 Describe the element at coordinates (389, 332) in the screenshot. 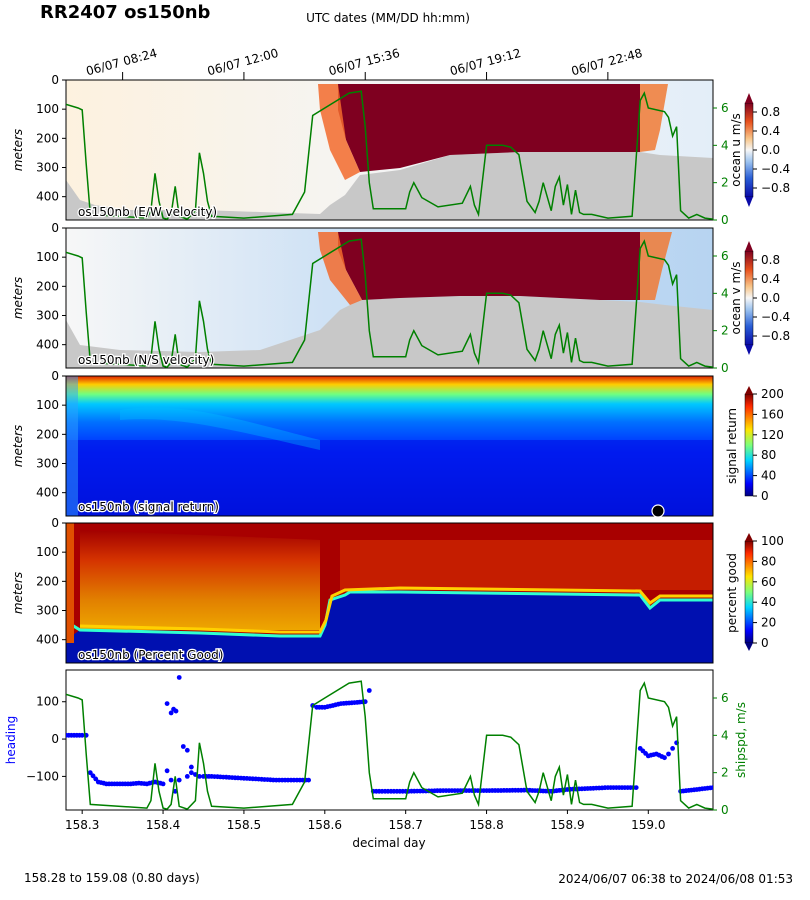

I see `ns-missing-data` at that location.